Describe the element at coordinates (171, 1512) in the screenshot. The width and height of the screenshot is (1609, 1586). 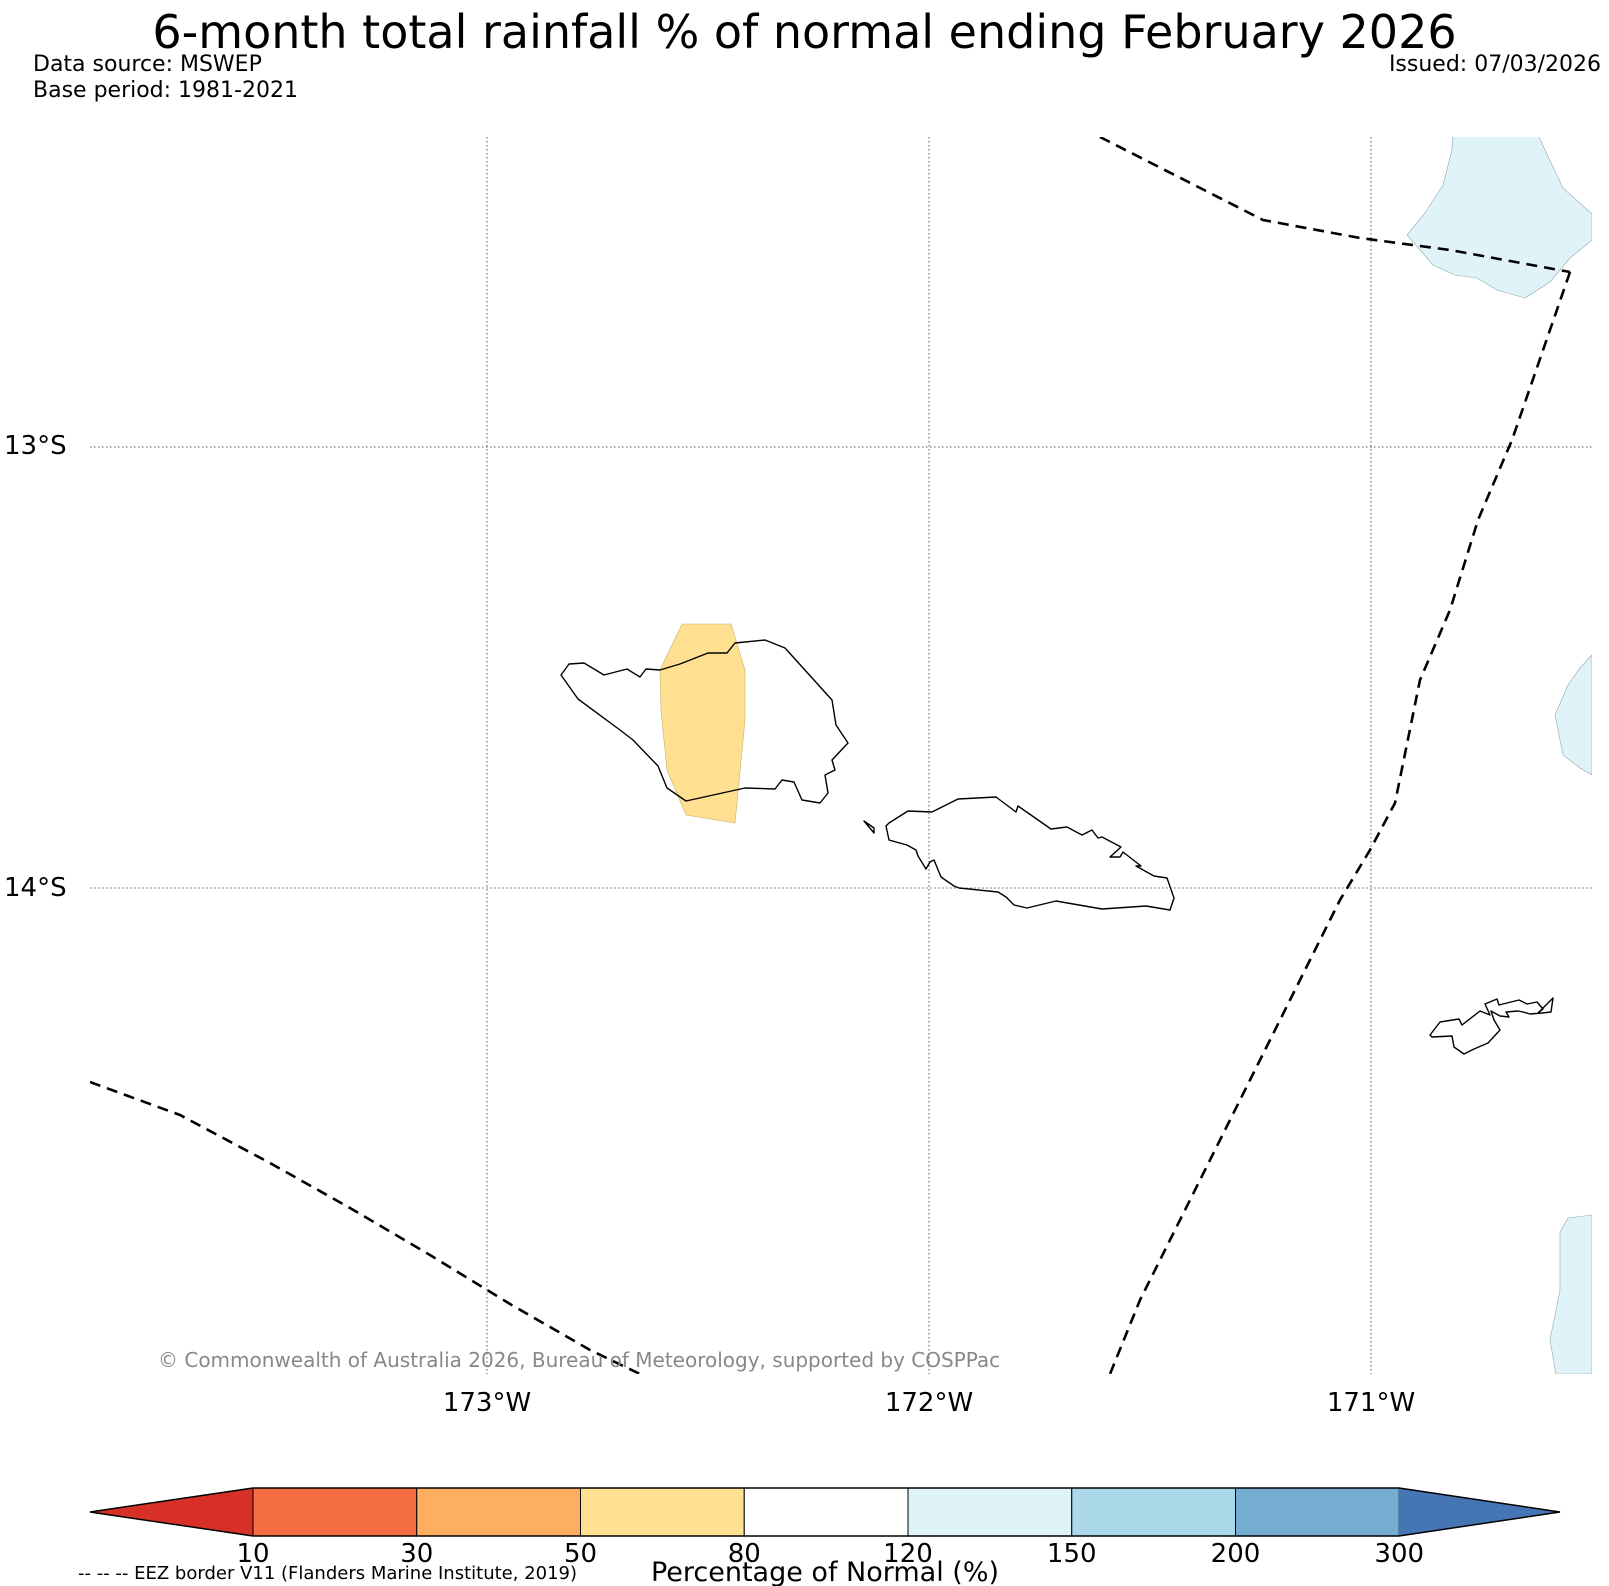
I see `colorbar-extend-low` at that location.